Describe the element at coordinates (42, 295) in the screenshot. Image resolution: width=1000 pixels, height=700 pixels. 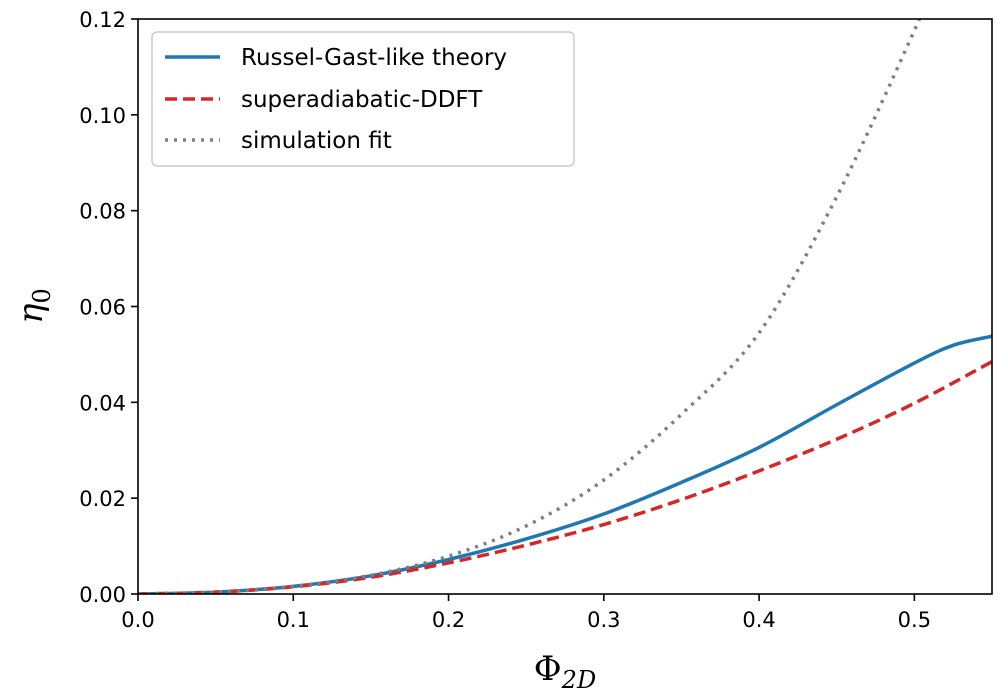
I see `y-axis-label-subscript: 0` at that location.